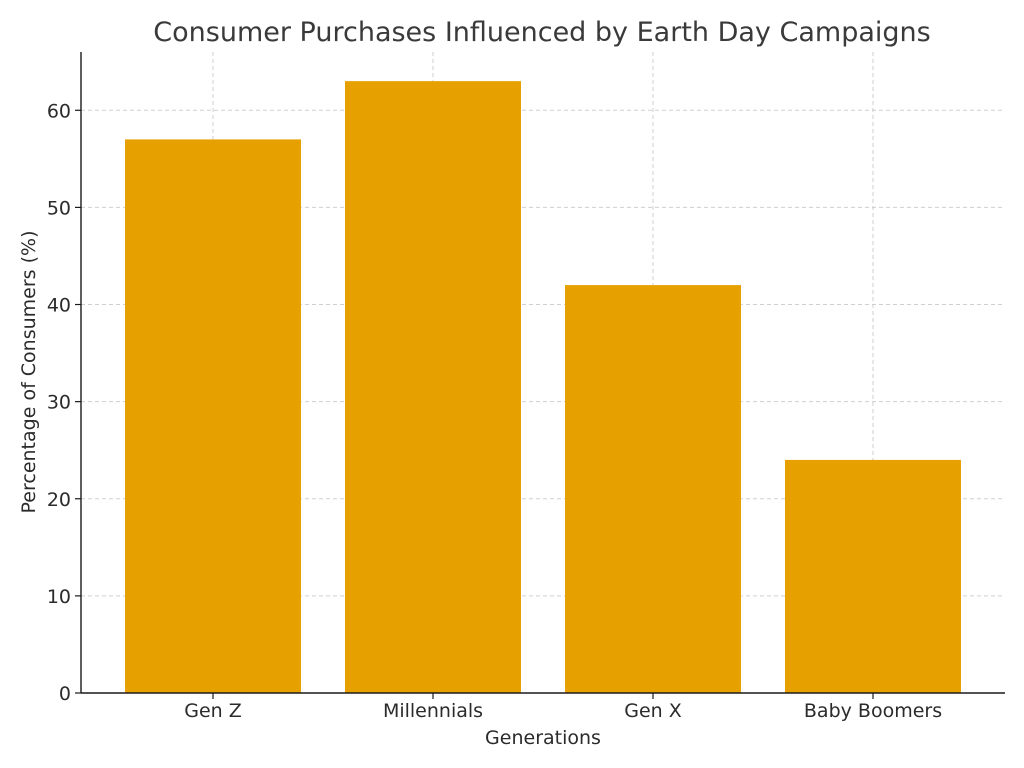 The width and height of the screenshot is (1024, 768). What do you see at coordinates (433, 387) in the screenshot?
I see `bar-millennials` at bounding box center [433, 387].